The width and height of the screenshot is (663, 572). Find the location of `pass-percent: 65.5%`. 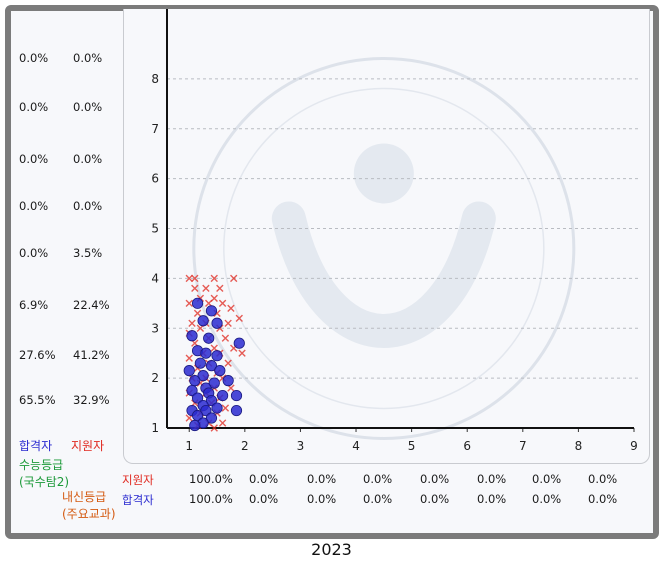

pass-percent: 65.5% is located at coordinates (37, 400).